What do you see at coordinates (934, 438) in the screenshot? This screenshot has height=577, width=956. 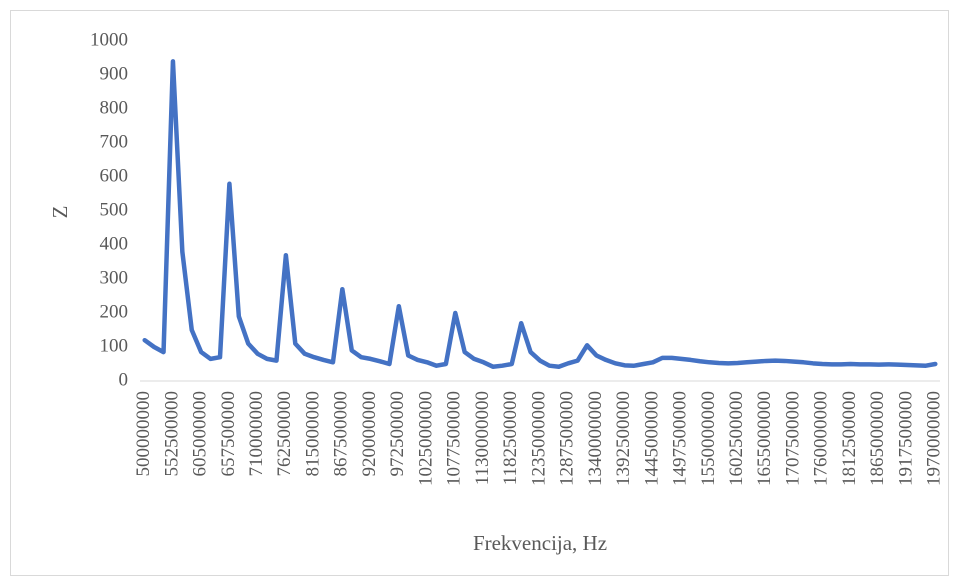 I see `x-tick-label: 1970000000` at bounding box center [934, 438].